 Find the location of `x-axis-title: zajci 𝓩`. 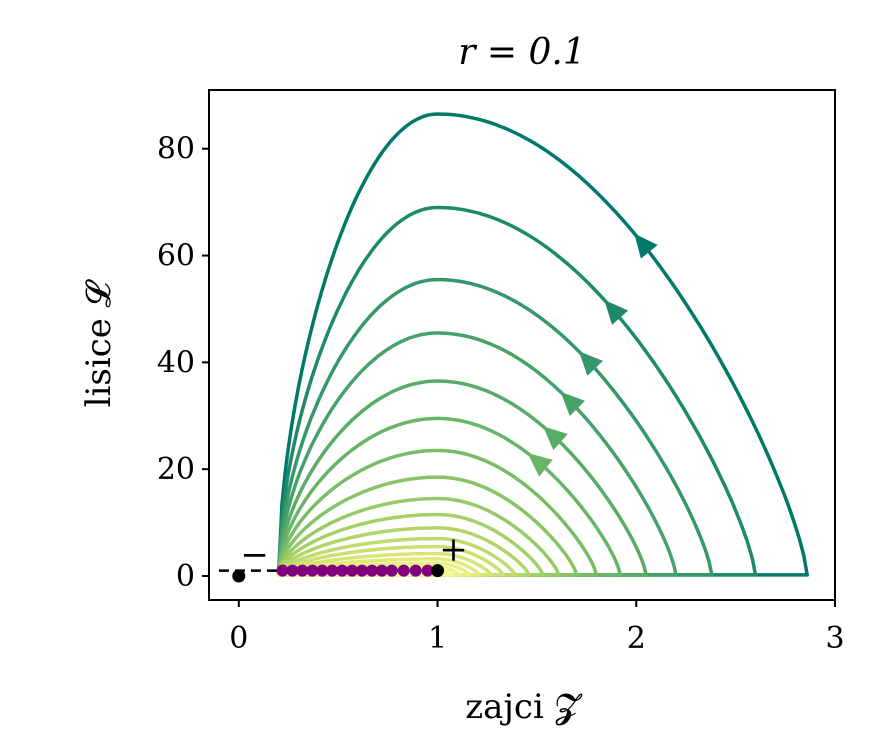

x-axis-title: zajci 𝓩 is located at coordinates (523, 707).